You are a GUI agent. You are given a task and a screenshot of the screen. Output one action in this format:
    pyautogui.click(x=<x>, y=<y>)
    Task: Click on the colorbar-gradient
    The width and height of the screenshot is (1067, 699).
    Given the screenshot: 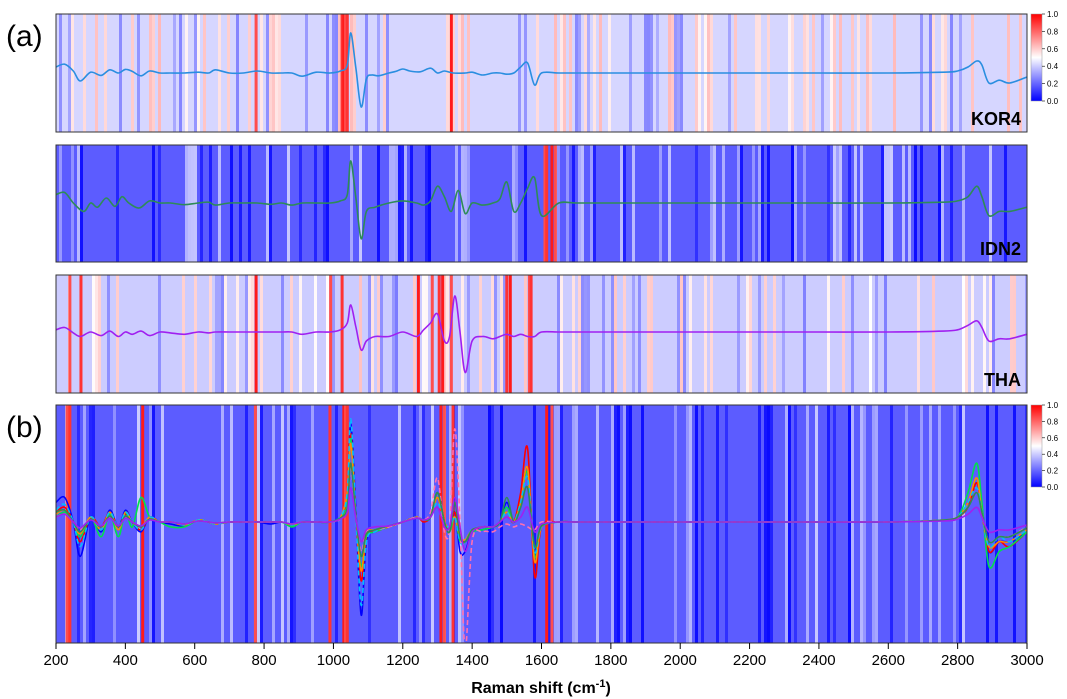 What is the action you would take?
    pyautogui.click(x=1036, y=57)
    